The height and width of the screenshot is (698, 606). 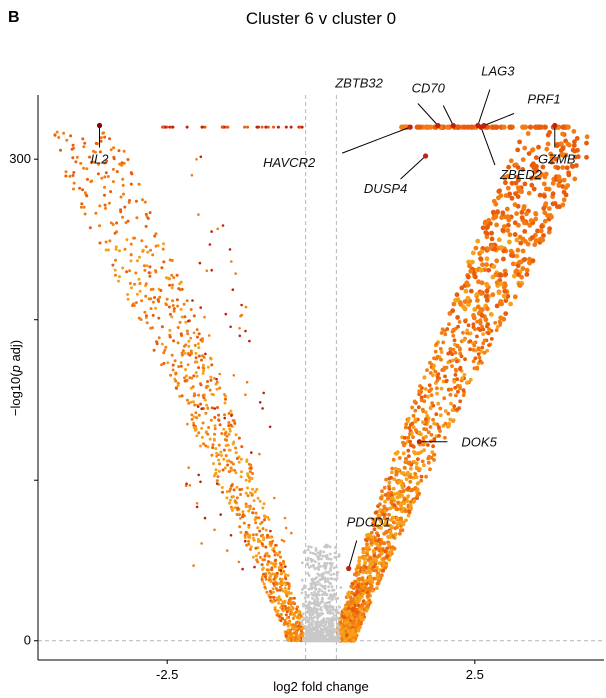 What do you see at coordinates (353, 554) in the screenshot?
I see `gene-label-leader` at bounding box center [353, 554].